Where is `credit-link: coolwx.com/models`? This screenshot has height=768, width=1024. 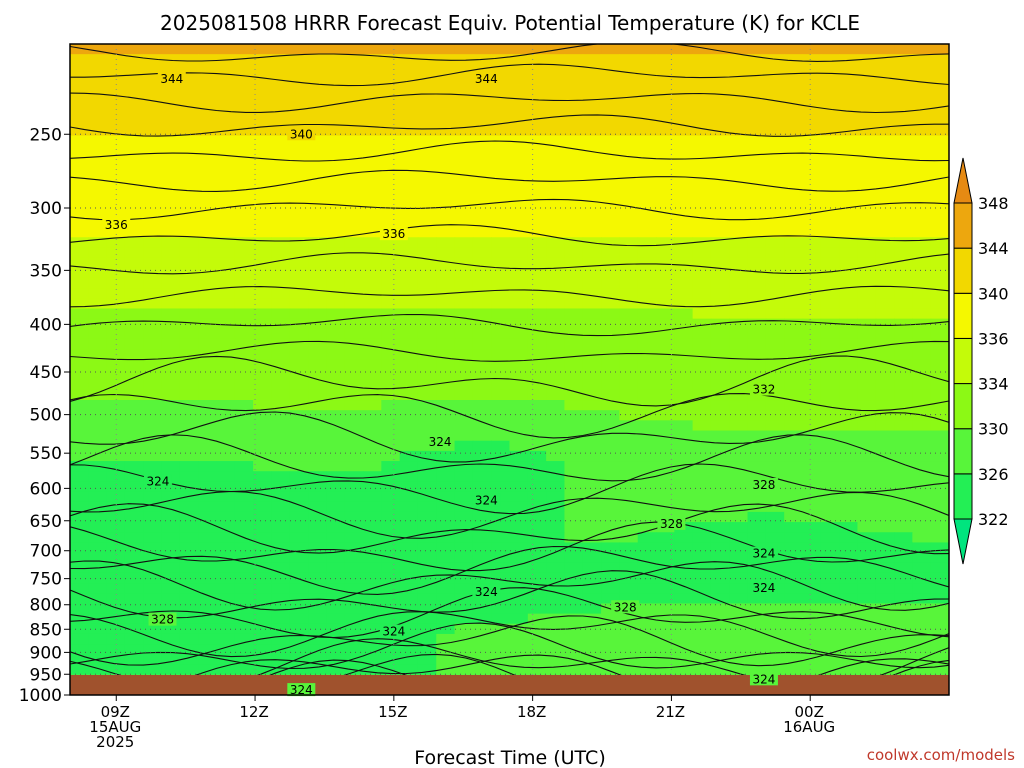
credit-link: coolwx.com/models is located at coordinates (941, 755).